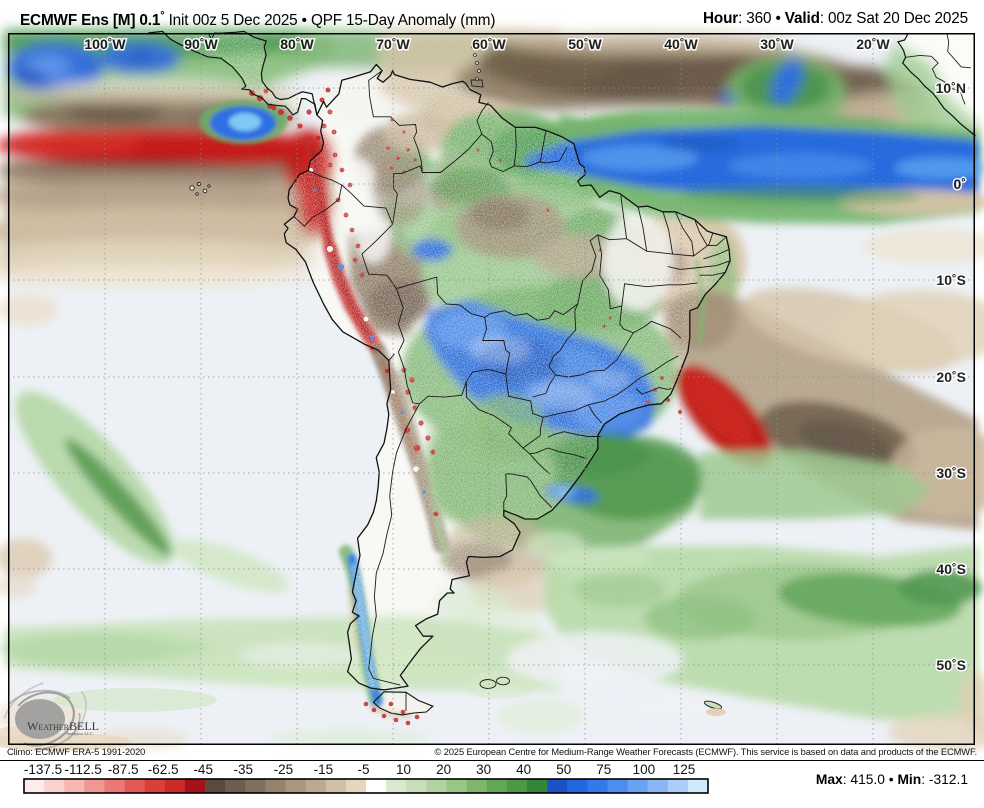 This screenshot has height=808, width=984. I want to click on svg-text: -137.5, so click(43, 769).